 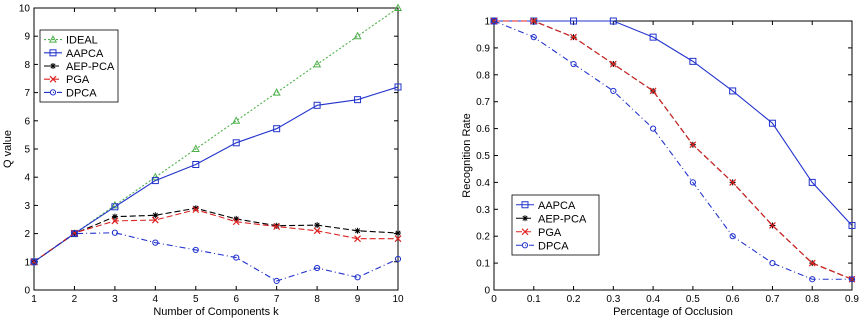 What do you see at coordinates (75, 299) in the screenshot?
I see `x-tick-label: 2` at bounding box center [75, 299].